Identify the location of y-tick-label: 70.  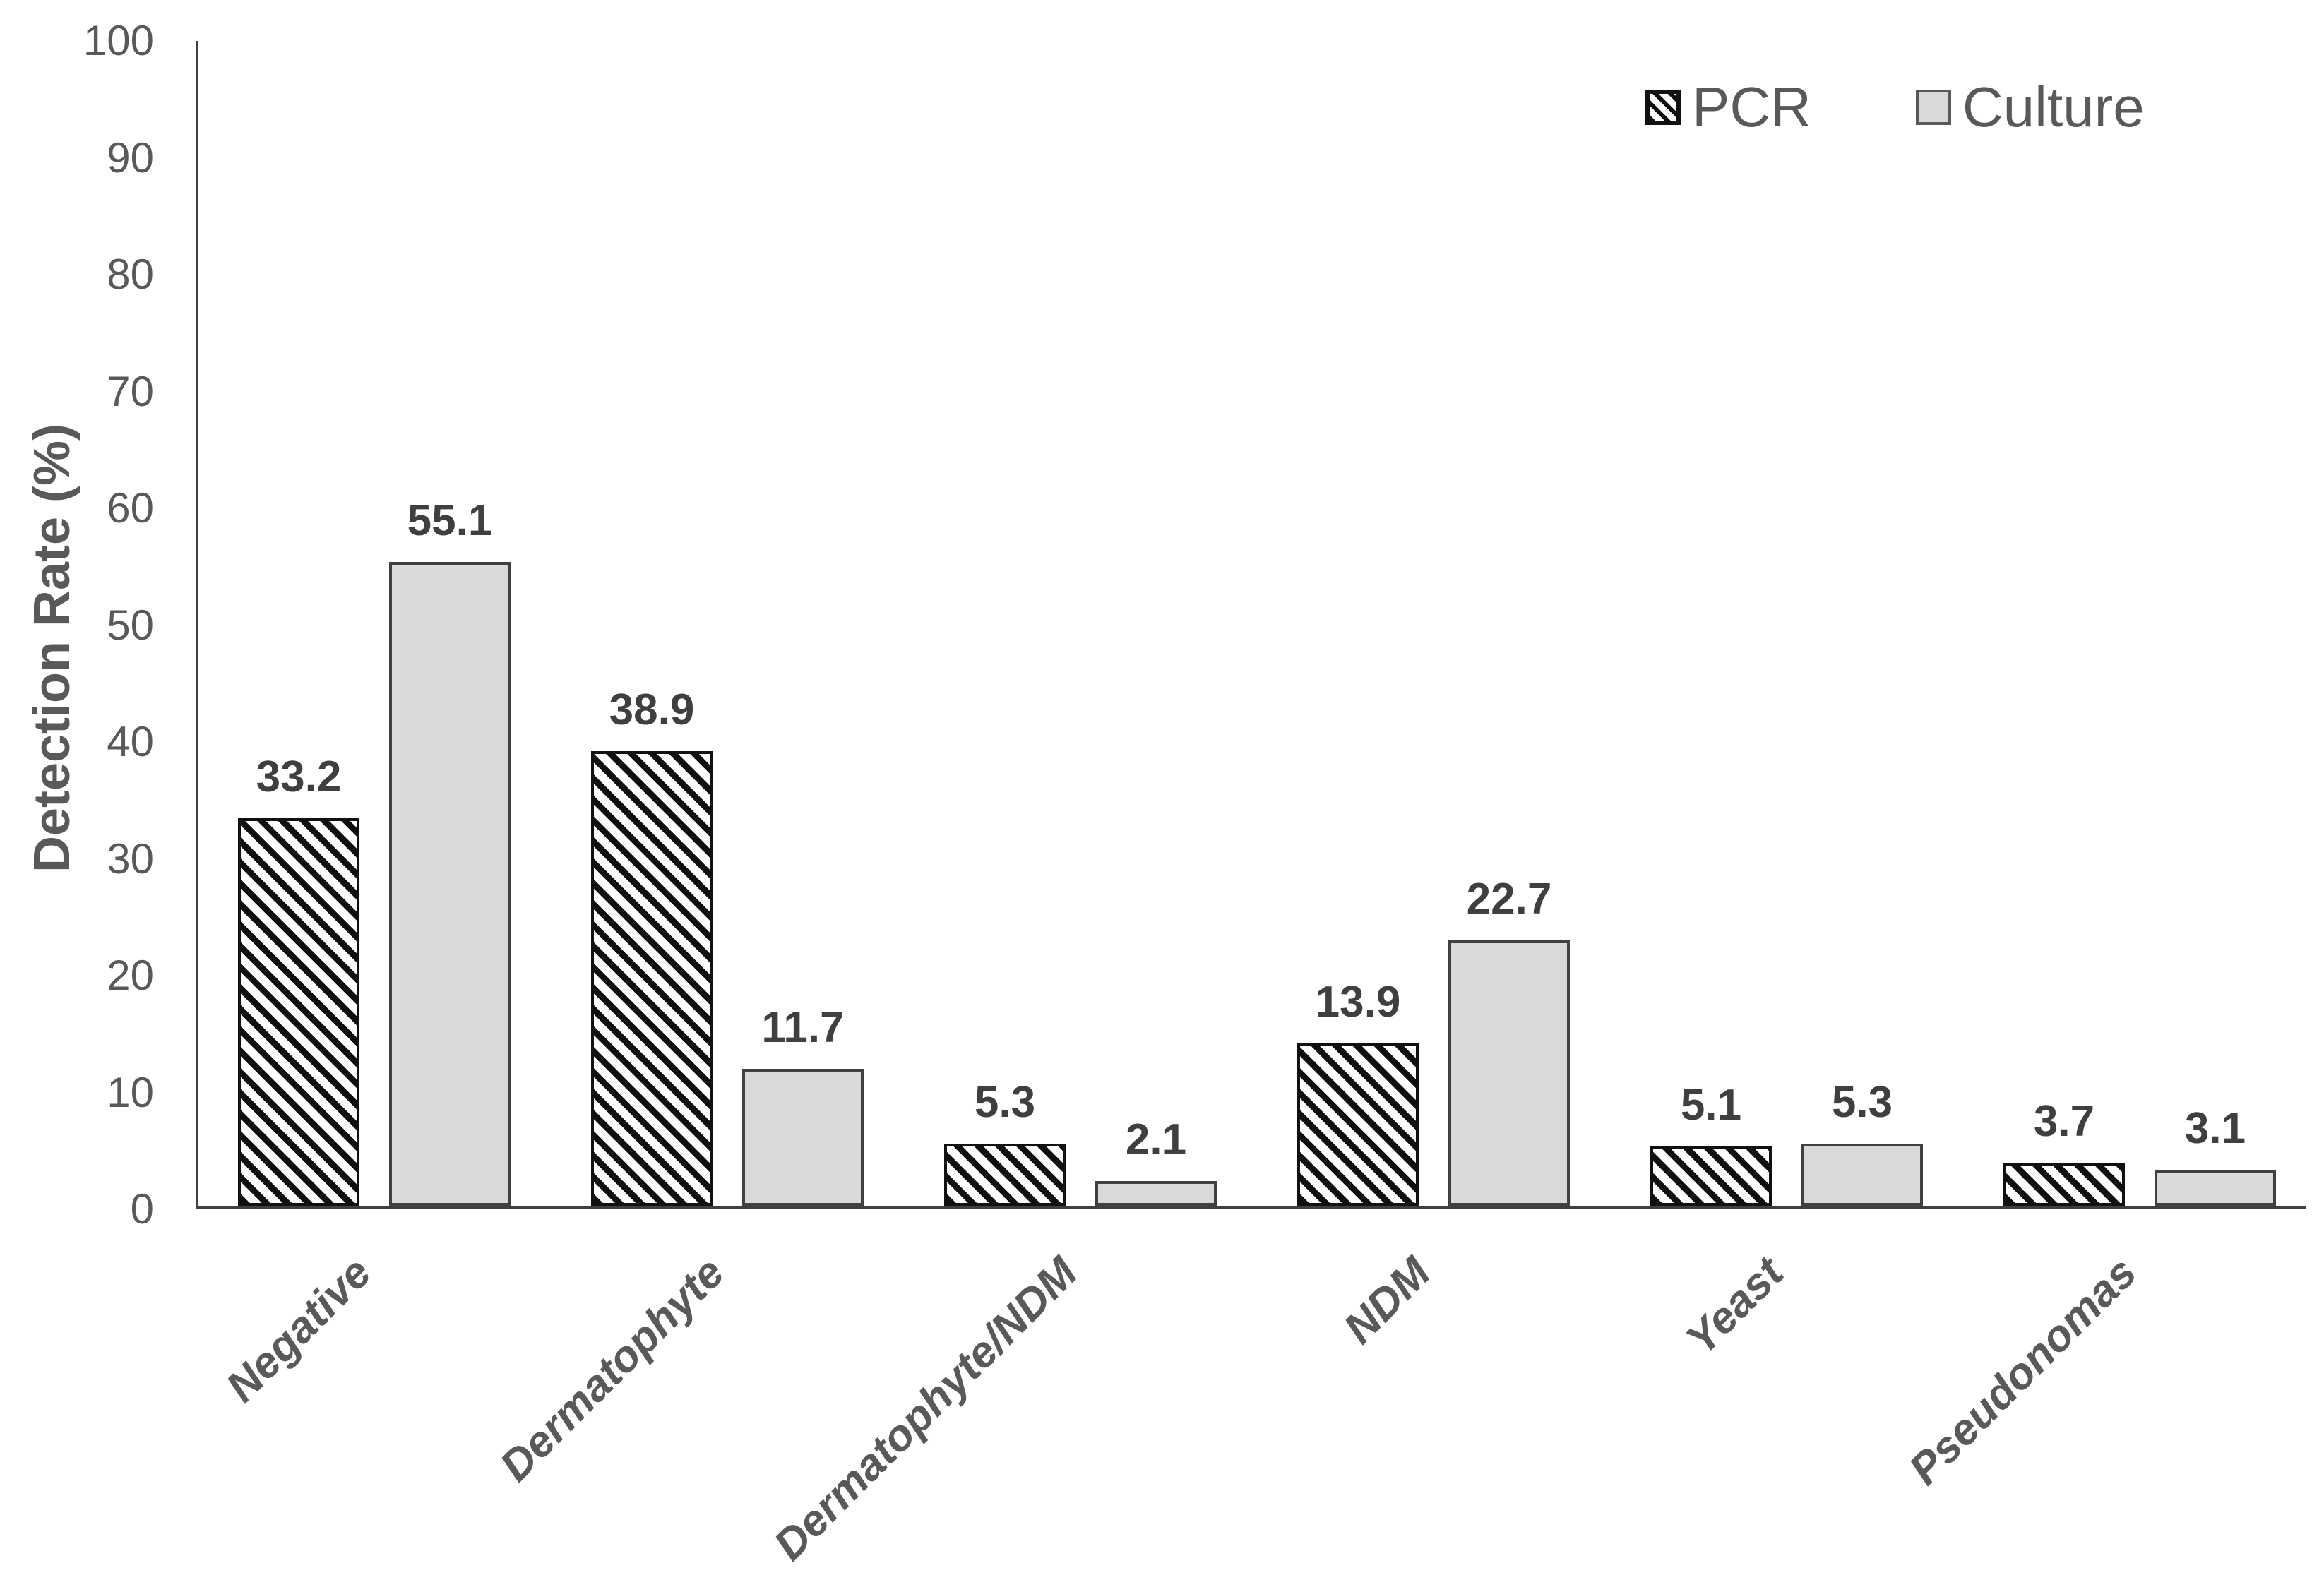
(130, 391).